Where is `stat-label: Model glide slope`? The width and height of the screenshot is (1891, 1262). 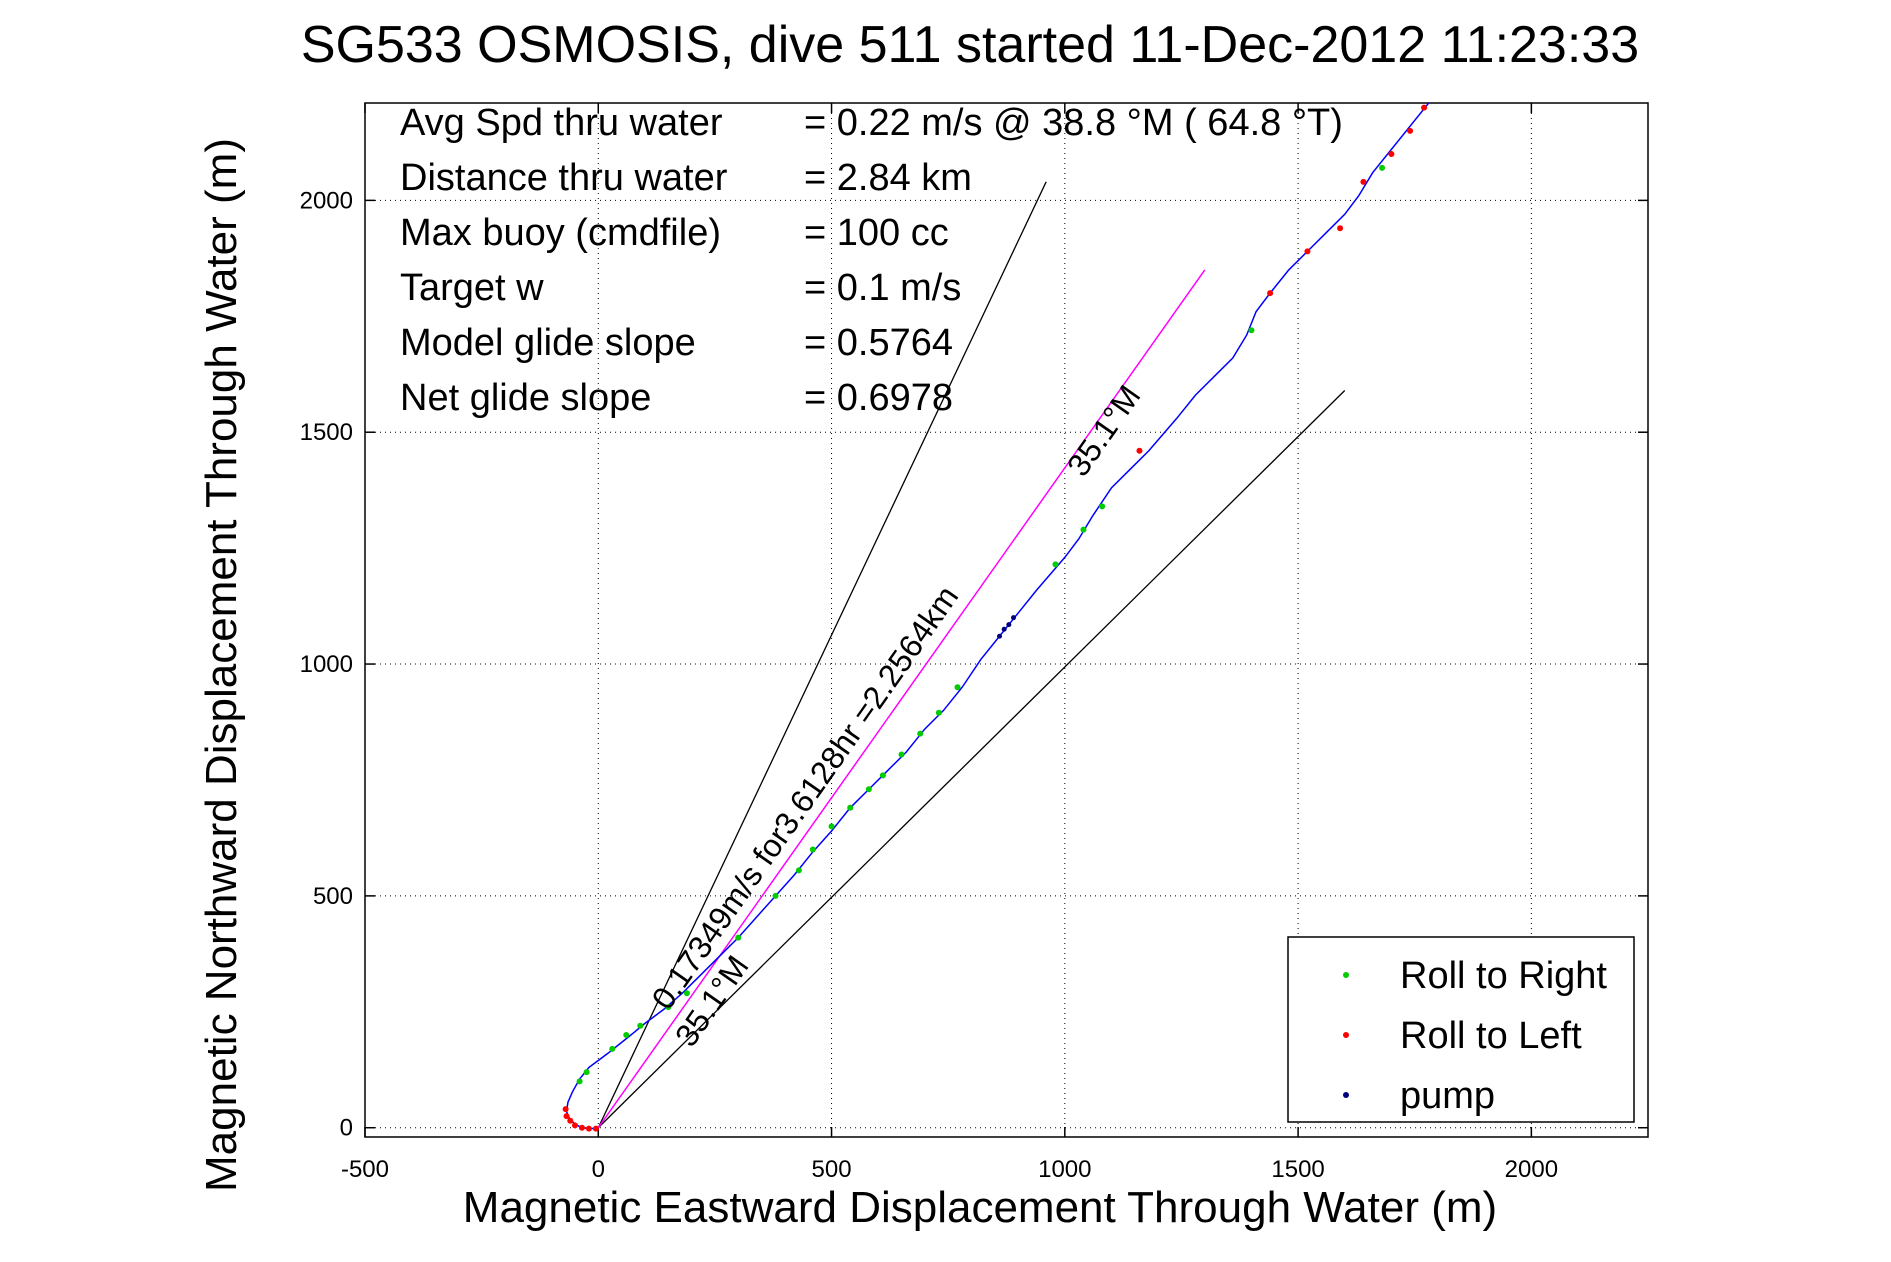 stat-label: Model glide slope is located at coordinates (548, 343).